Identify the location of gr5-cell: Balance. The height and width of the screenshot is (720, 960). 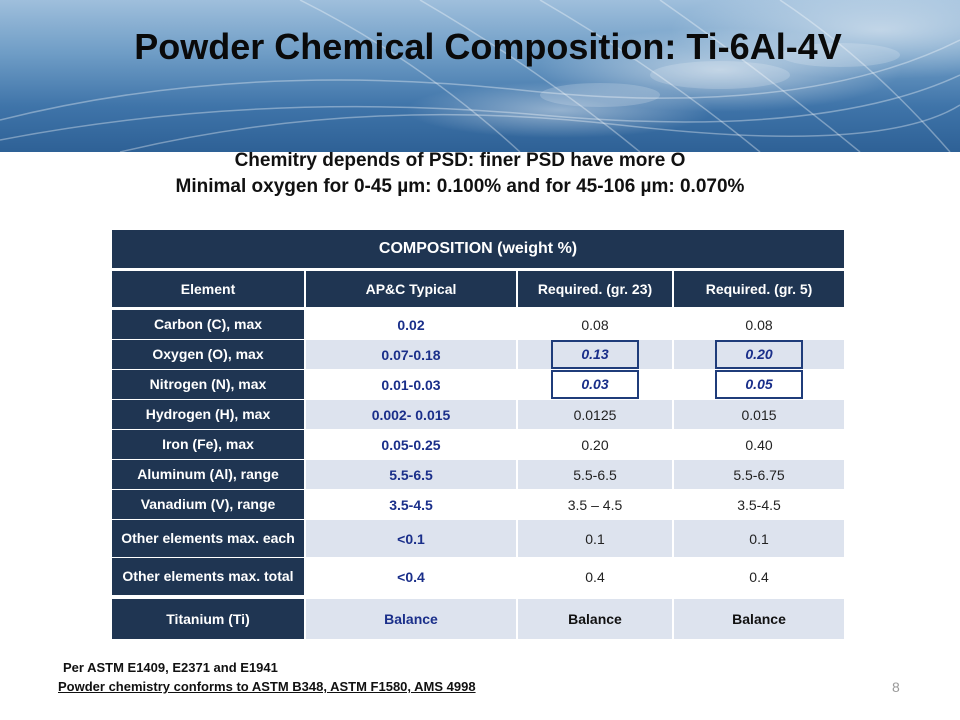
(759, 618).